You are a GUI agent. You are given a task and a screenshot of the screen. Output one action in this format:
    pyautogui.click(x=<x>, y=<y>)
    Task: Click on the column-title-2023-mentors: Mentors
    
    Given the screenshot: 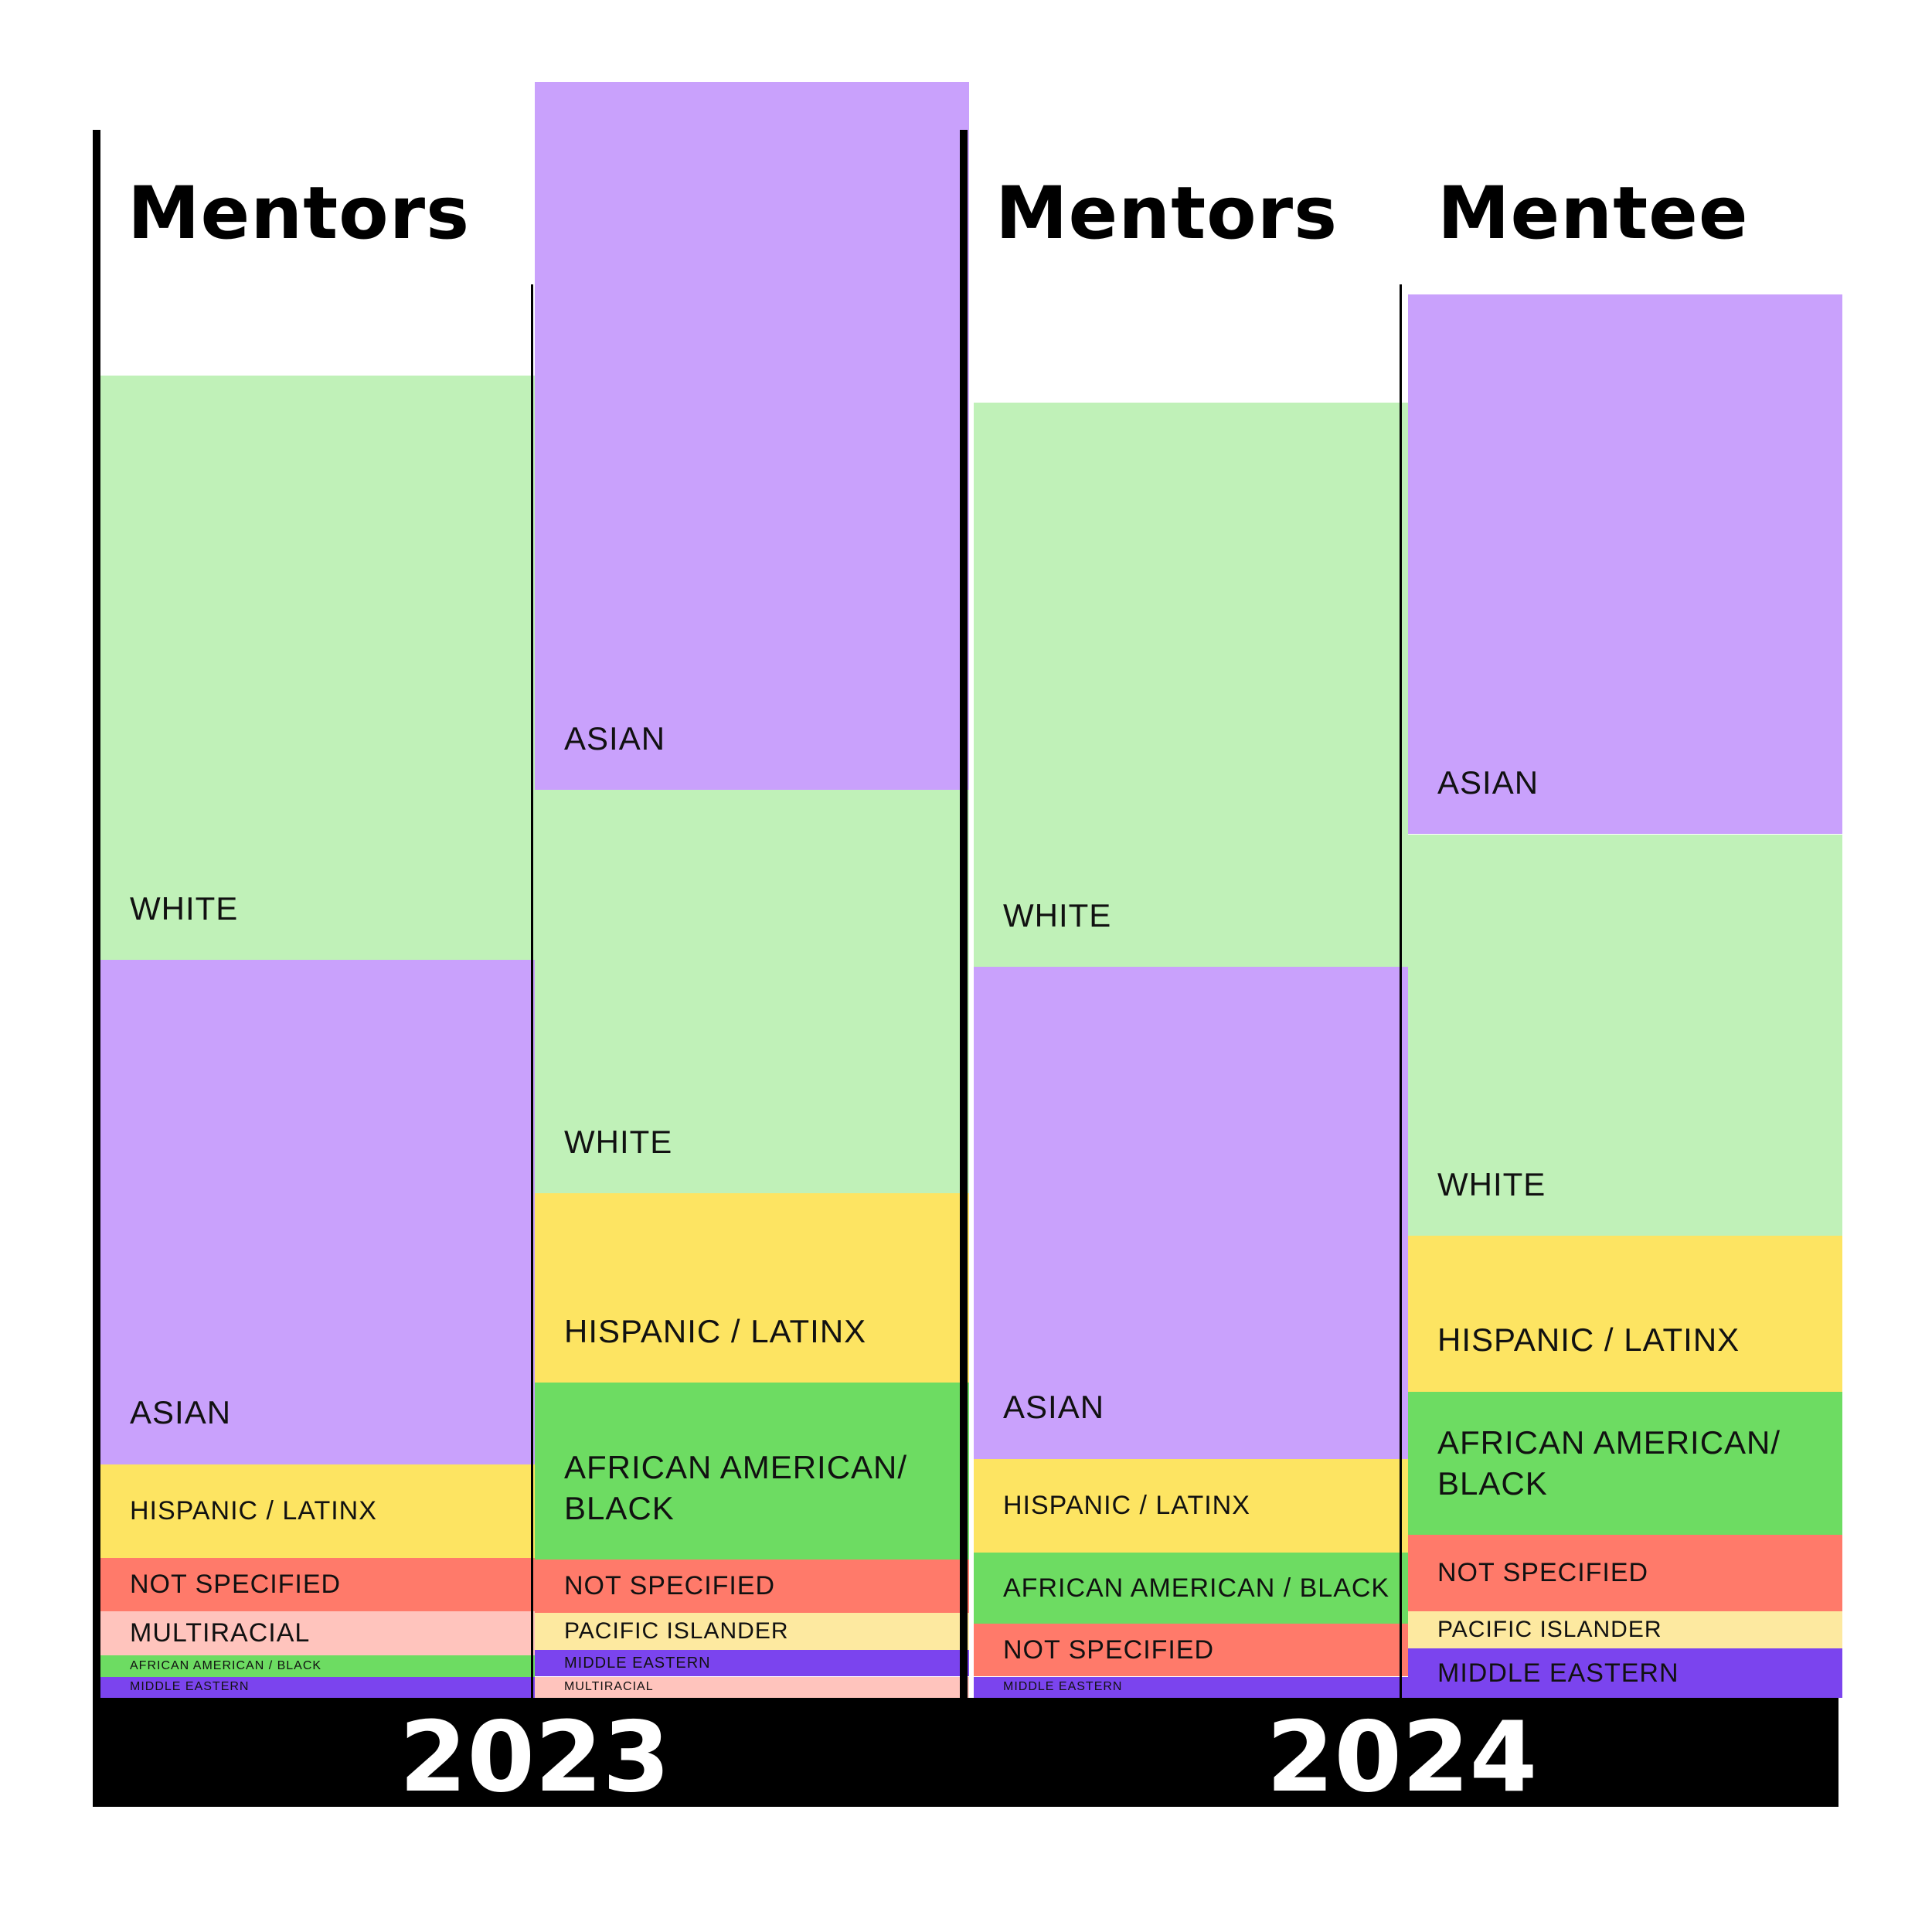 What is the action you would take?
    pyautogui.click(x=300, y=214)
    